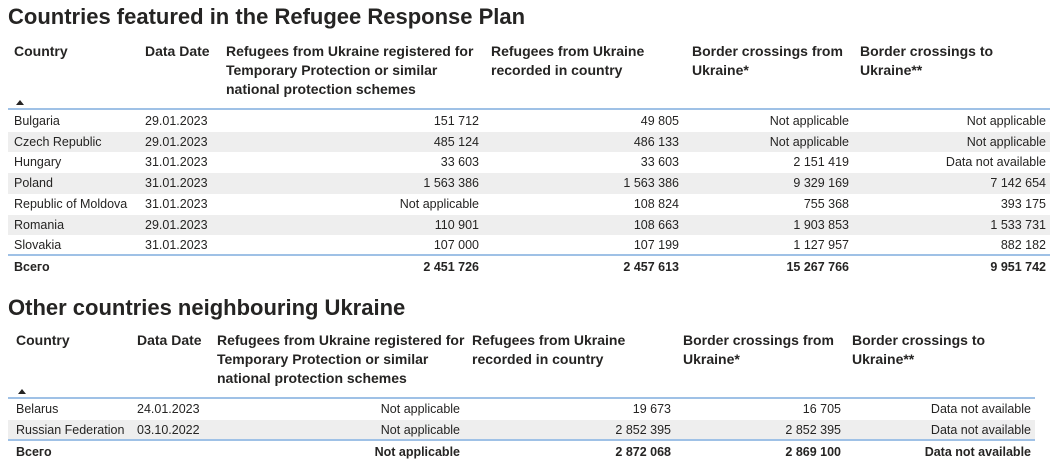  I want to click on table-cell: 393 175, so click(1023, 203).